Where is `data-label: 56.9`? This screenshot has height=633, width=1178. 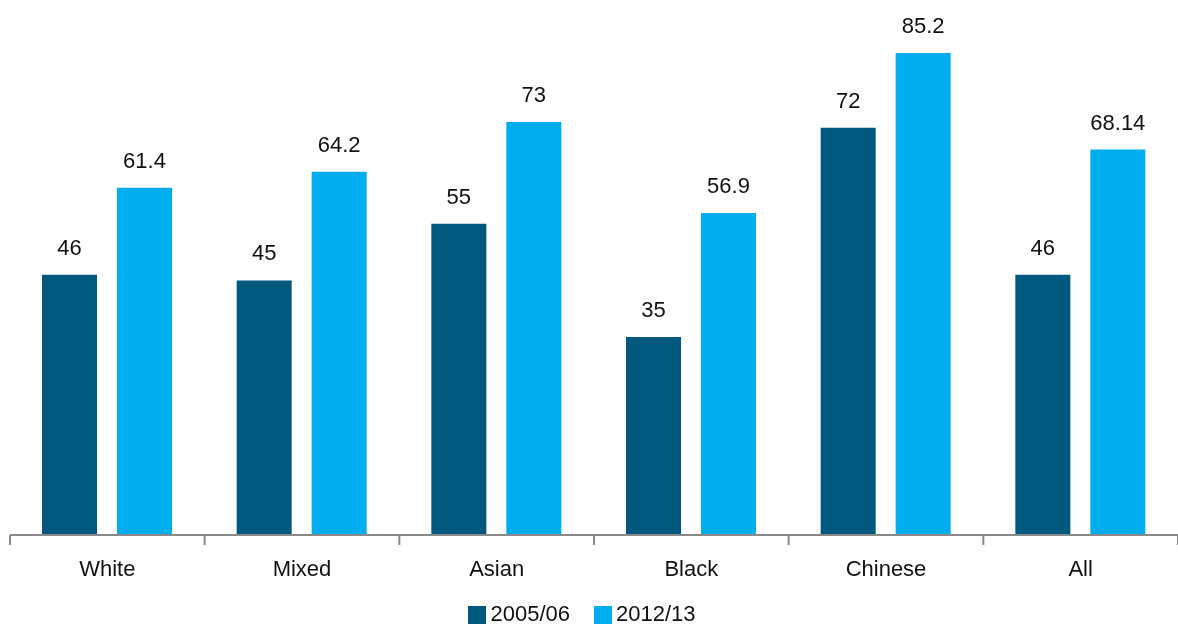 data-label: 56.9 is located at coordinates (728, 186).